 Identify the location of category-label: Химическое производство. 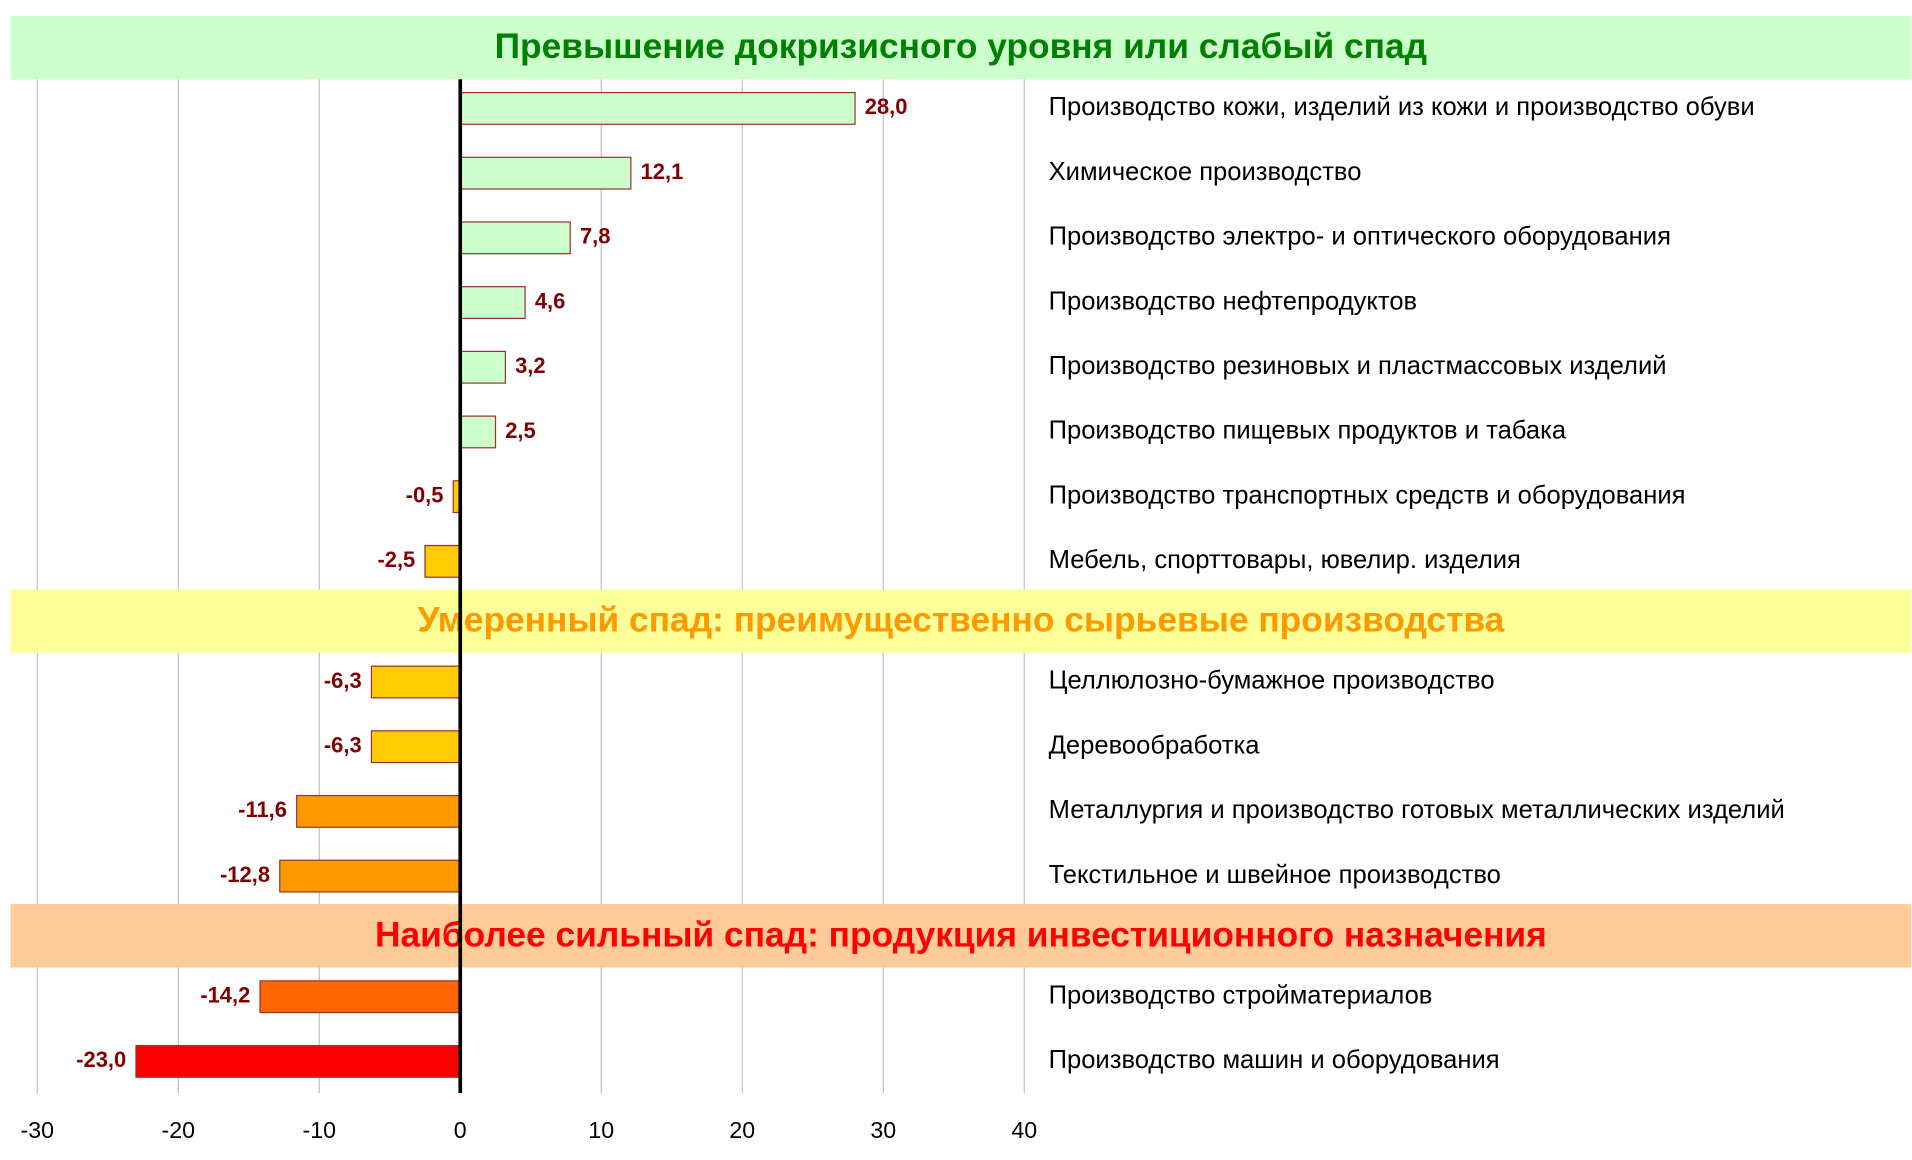
(1205, 172).